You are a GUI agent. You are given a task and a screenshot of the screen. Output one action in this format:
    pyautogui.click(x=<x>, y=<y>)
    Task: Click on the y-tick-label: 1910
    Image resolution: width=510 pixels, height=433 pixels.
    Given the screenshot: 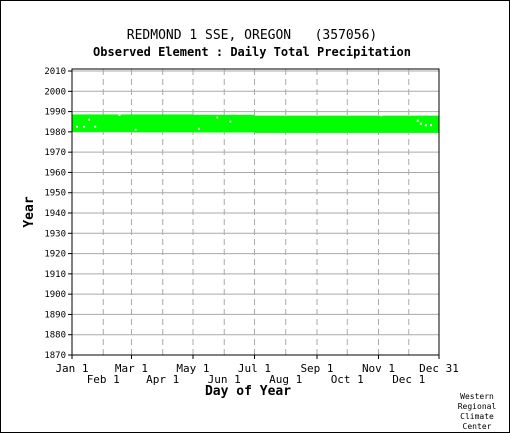 What is the action you would take?
    pyautogui.click(x=55, y=275)
    